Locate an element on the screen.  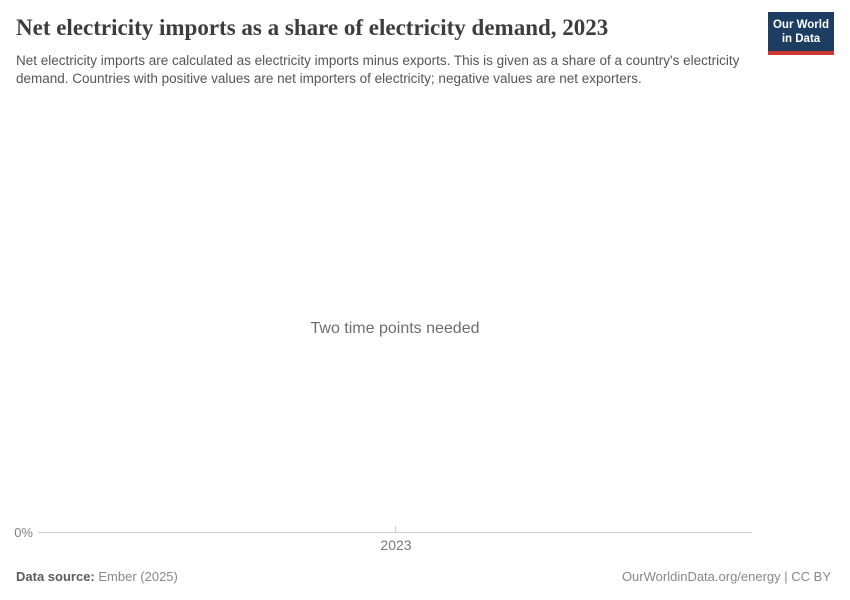
data-source-line: Data source: Ember (2025) is located at coordinates (97, 576).